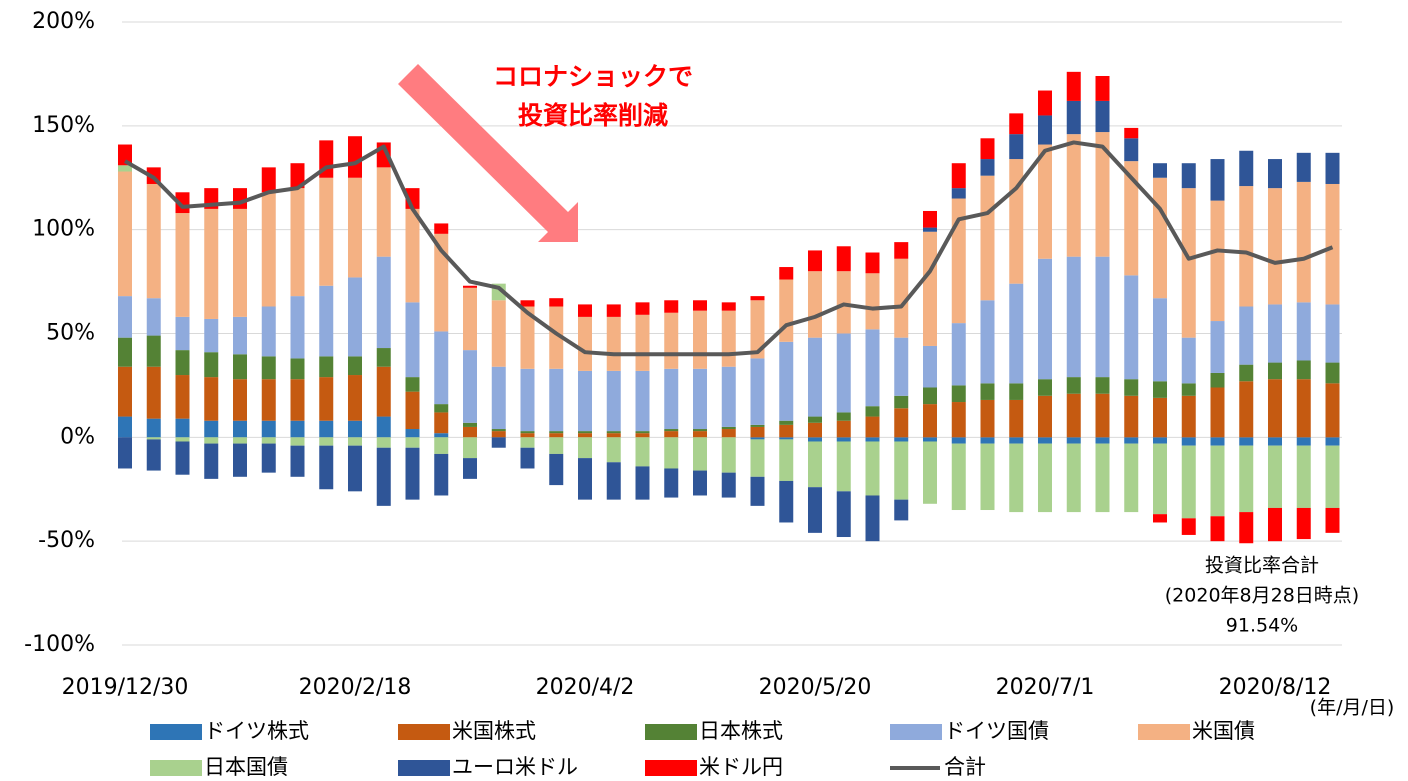 This screenshot has height=781, width=1408. What do you see at coordinates (256, 731) in the screenshot?
I see `legend-label: ドイツ株式` at bounding box center [256, 731].